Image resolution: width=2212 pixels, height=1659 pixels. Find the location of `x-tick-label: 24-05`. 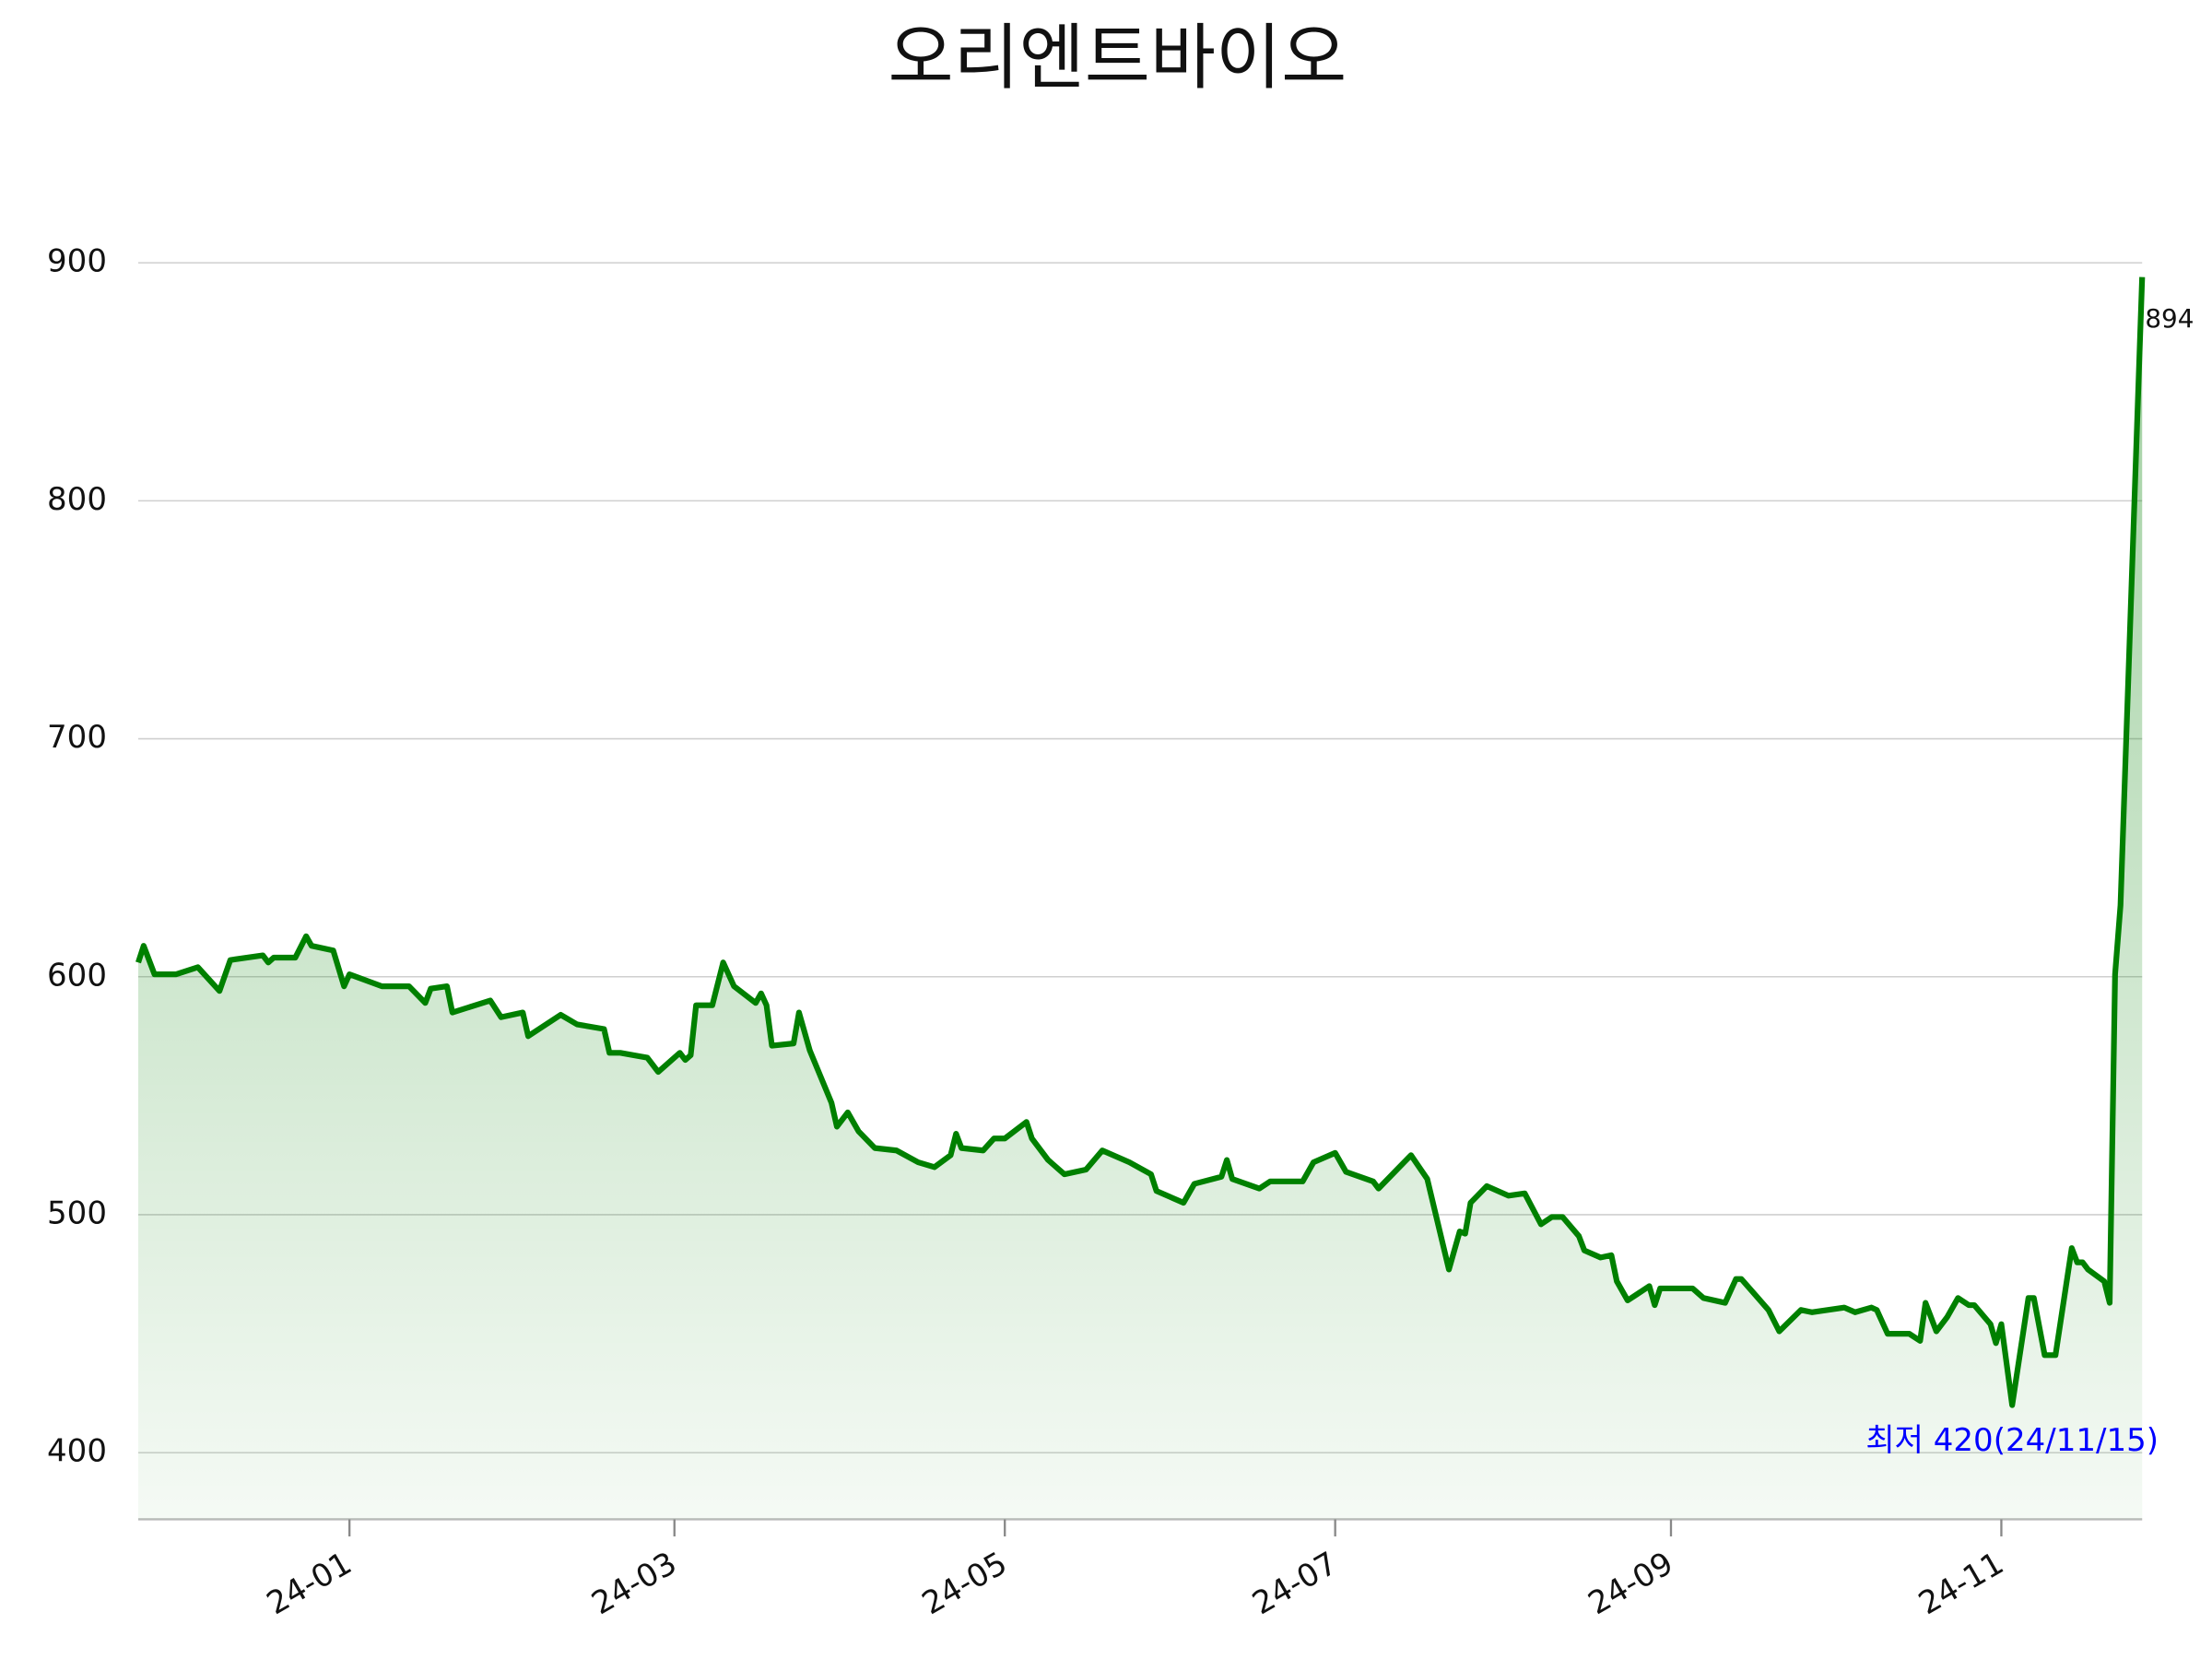

x-tick-label: 24-05 is located at coordinates (965, 1583).